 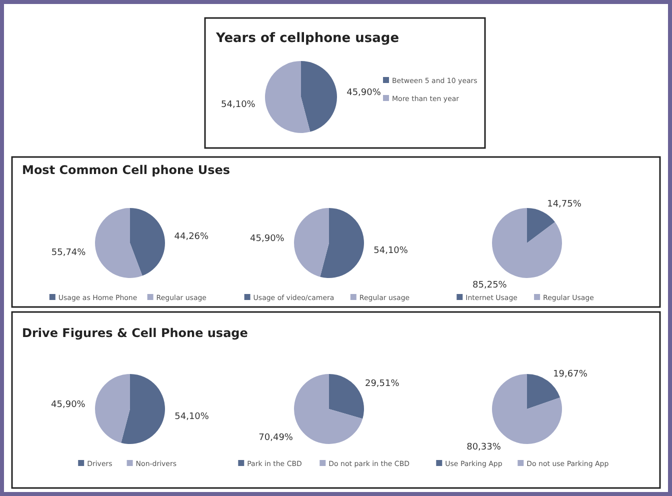 I want to click on data-label: 85,25%, so click(x=490, y=285).